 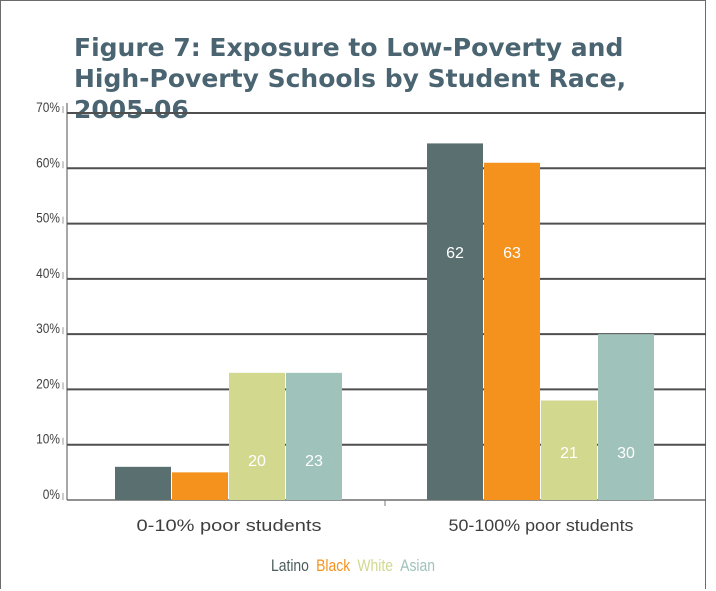 I want to click on data-label: 5, so click(x=200, y=461).